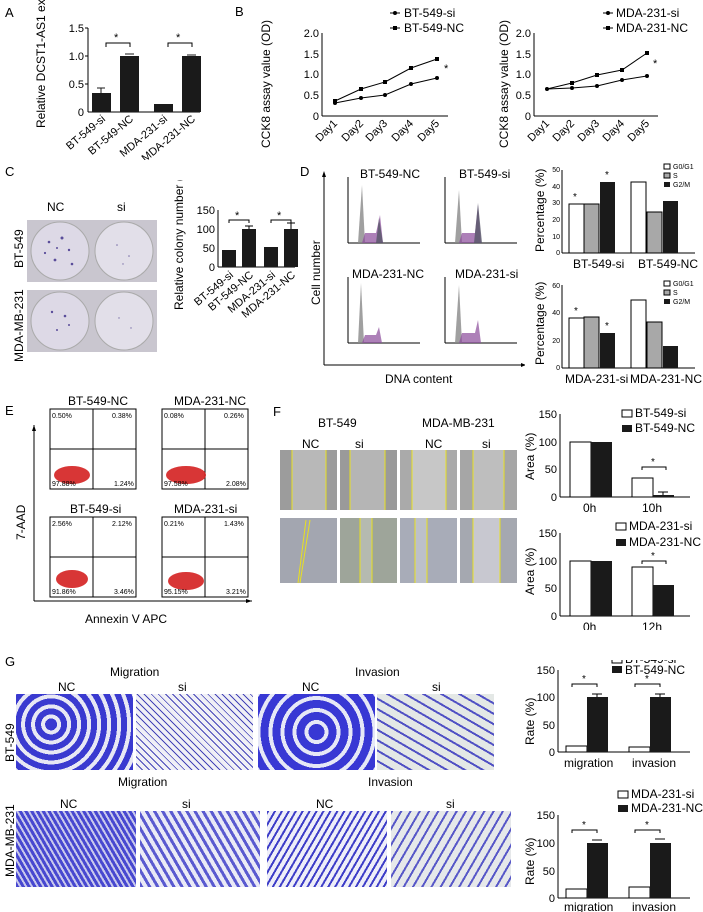 This screenshot has height=912, width=703. Describe the element at coordinates (316, 272) in the screenshot. I see `d-ylabel: Cell number` at that location.